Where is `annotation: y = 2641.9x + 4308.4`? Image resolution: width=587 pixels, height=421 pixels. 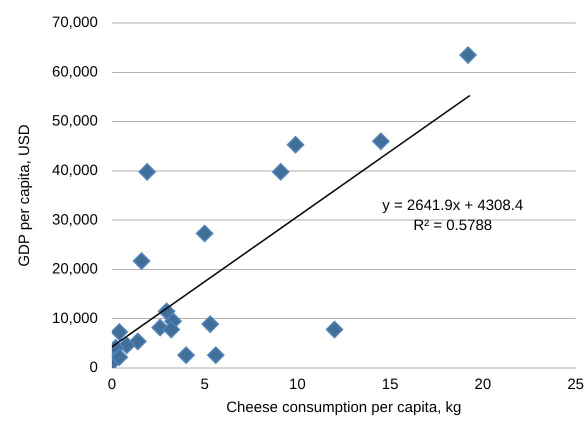
annotation: y = 2641.9x + 4308.4 is located at coordinates (453, 205).